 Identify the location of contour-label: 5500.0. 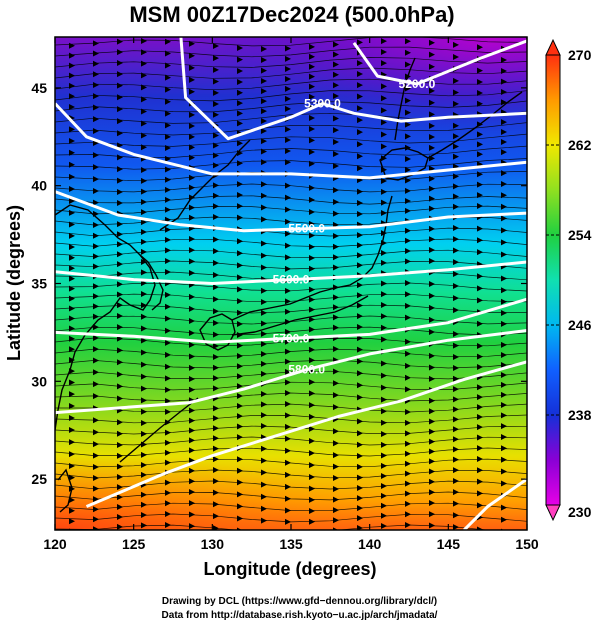
(306, 229).